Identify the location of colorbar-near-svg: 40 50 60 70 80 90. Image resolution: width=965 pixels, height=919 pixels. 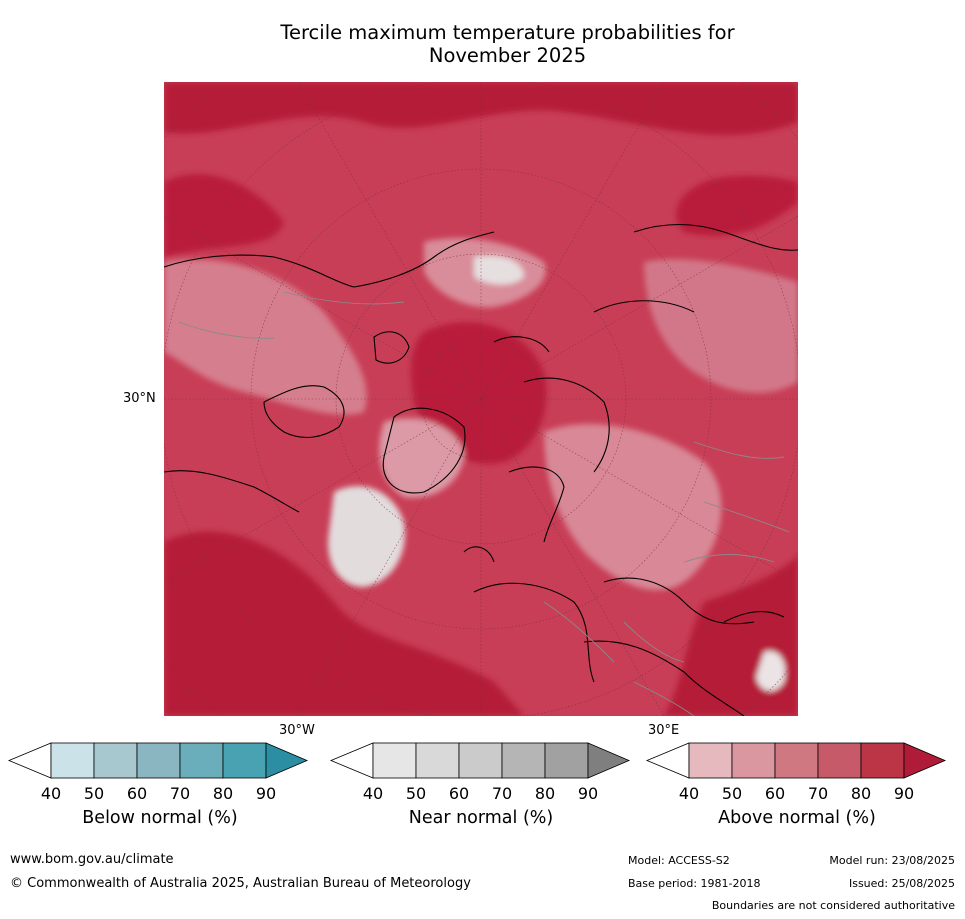
(480, 772).